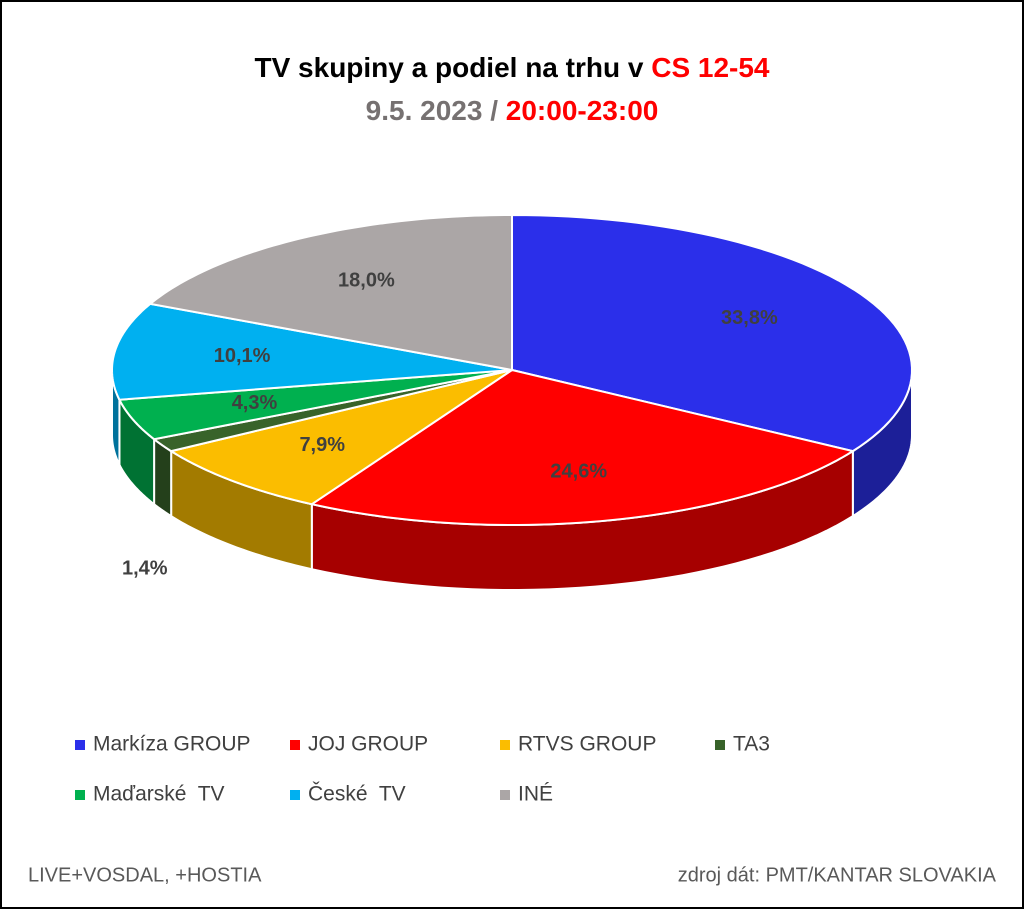 The width and height of the screenshot is (1024, 909). I want to click on subtitle-part: 9.5. 2023 /, so click(432, 110).